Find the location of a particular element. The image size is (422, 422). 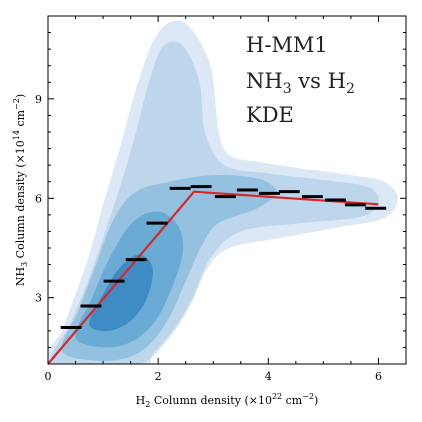

annotation-species-a: NH is located at coordinates (264, 81).